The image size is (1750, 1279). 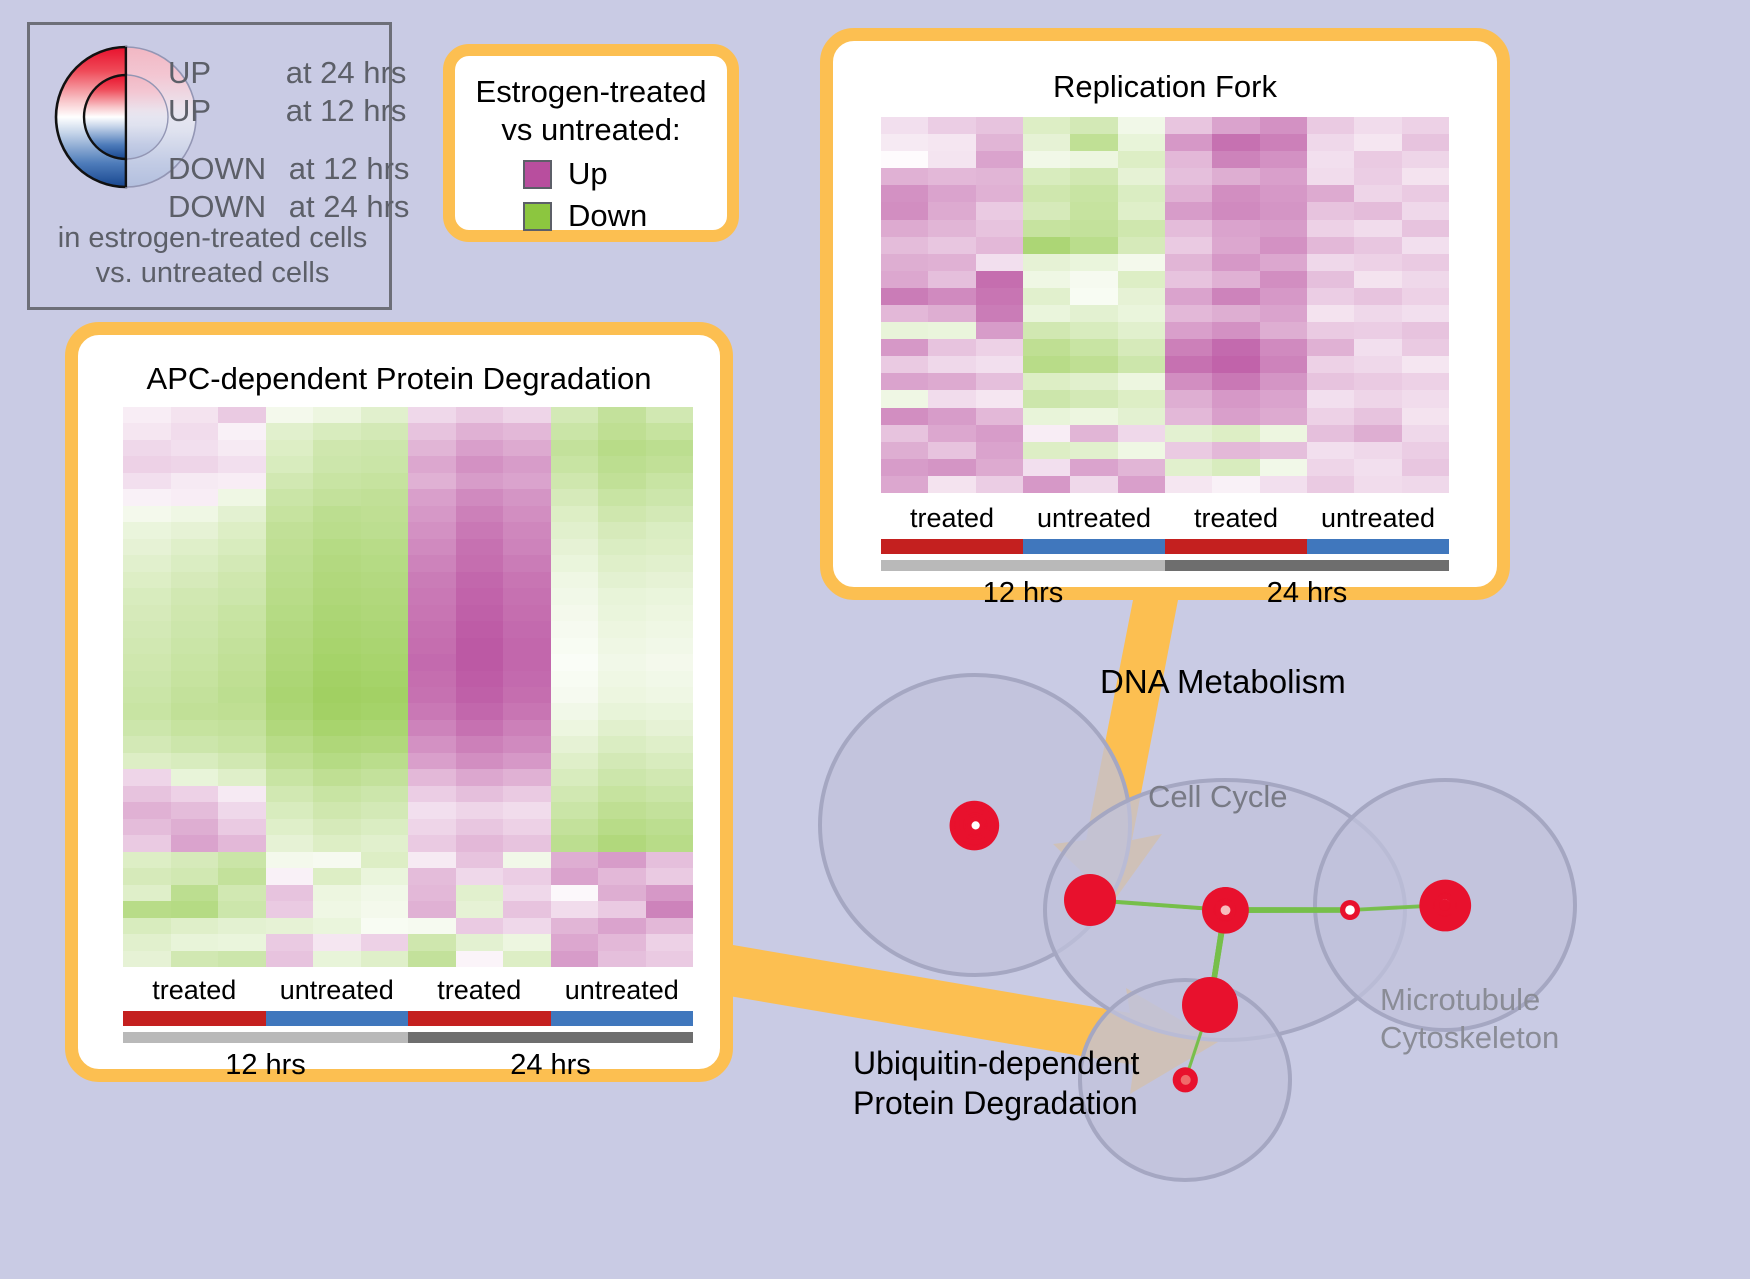 I want to click on replication-fork-title: Replication Fork, so click(x=1165, y=86).